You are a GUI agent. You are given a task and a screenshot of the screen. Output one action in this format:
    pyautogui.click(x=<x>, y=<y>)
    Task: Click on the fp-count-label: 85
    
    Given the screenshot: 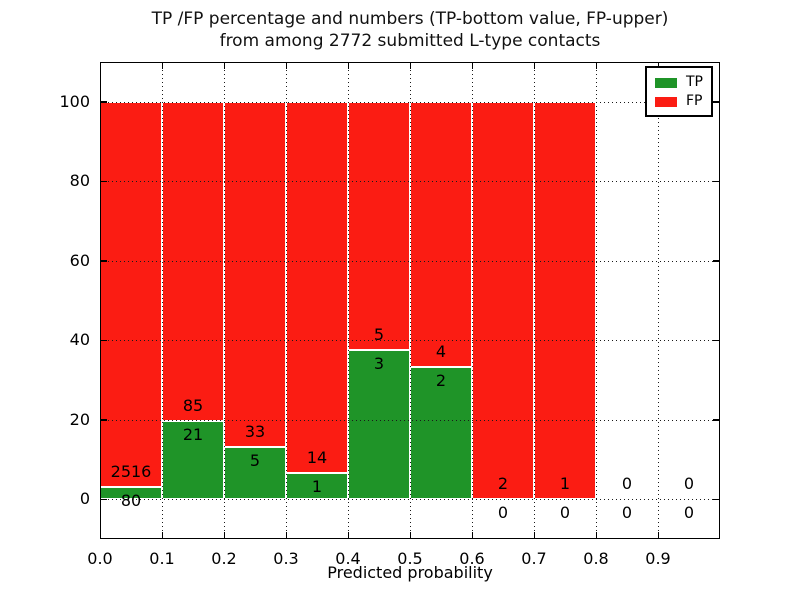 What is the action you would take?
    pyautogui.click(x=193, y=405)
    